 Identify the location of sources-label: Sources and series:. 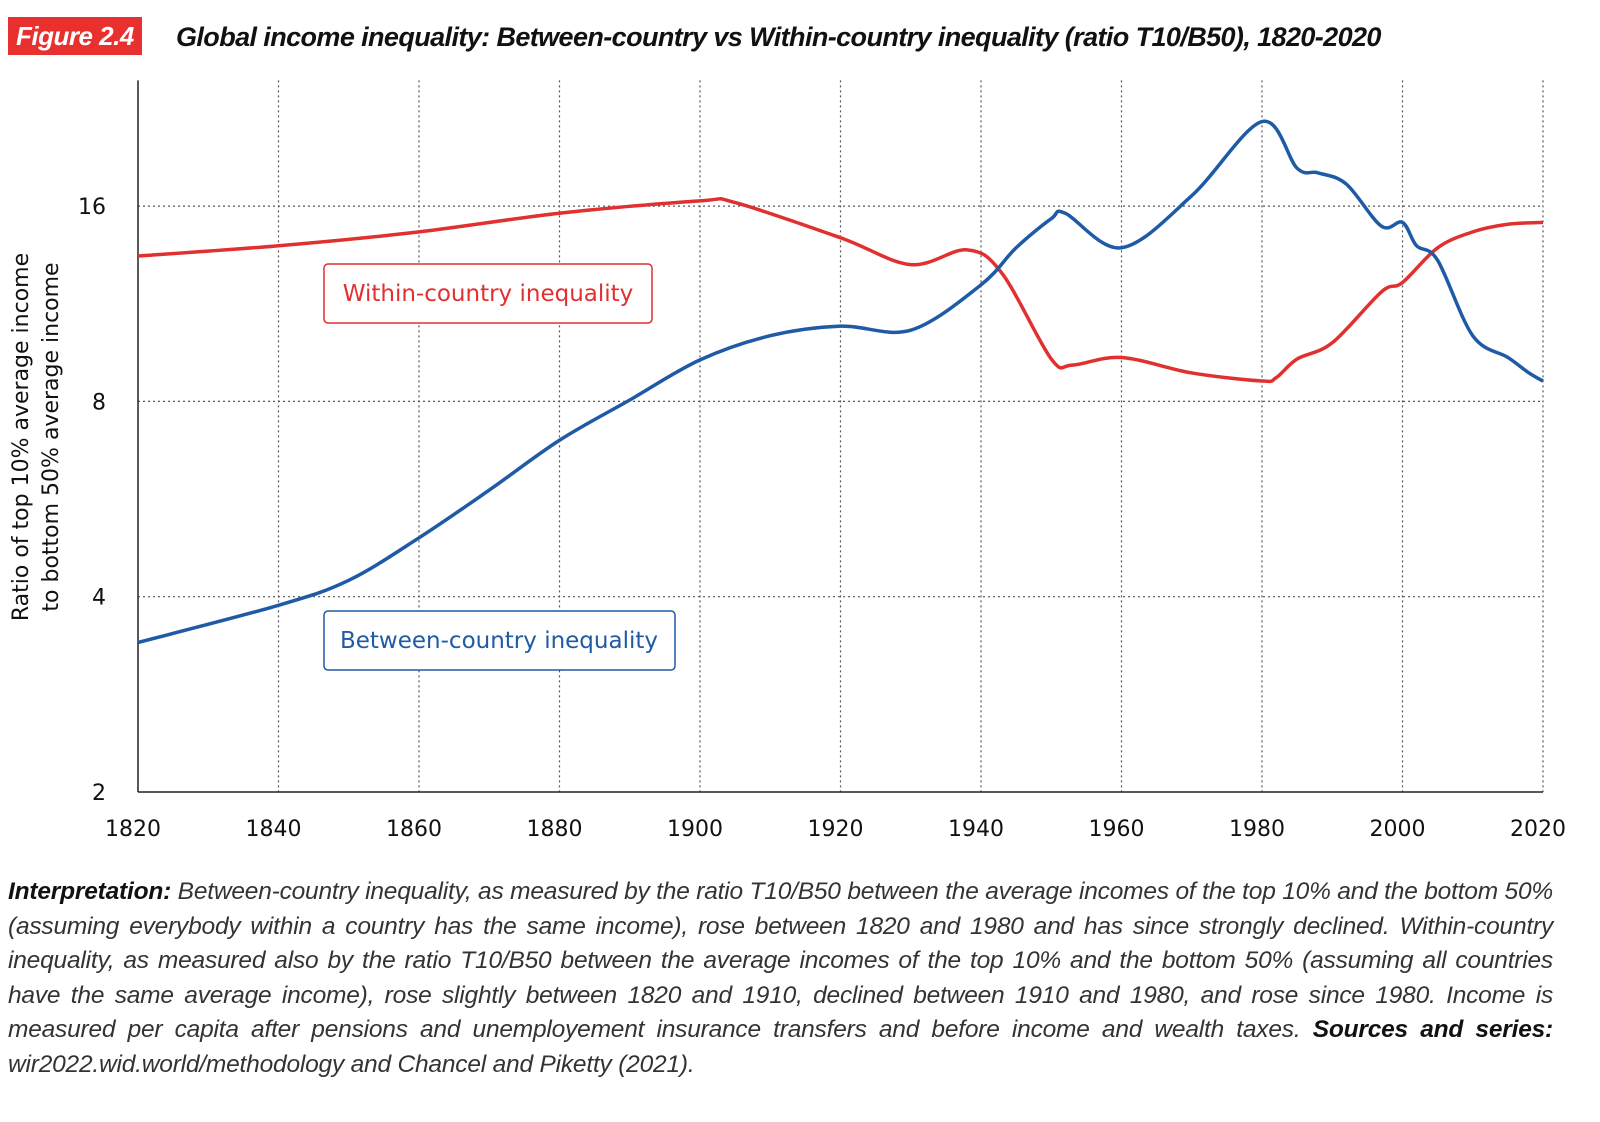
(1433, 1030).